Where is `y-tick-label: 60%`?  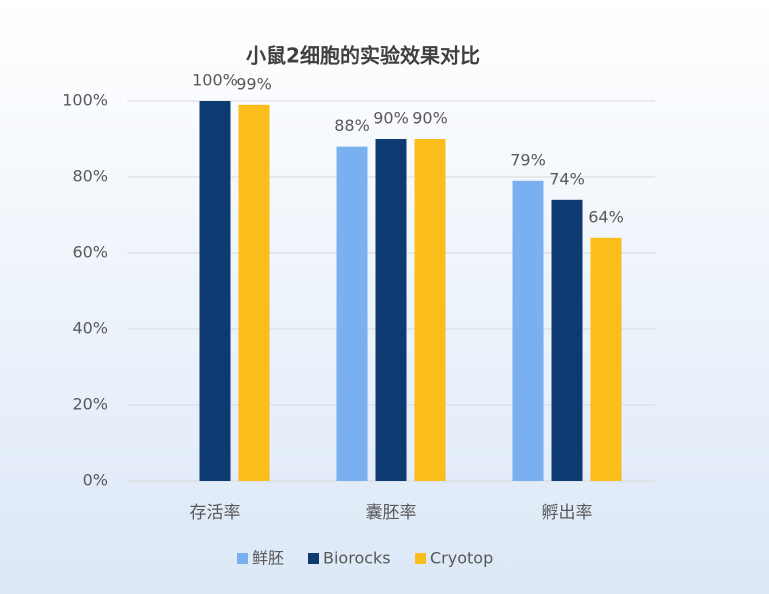
y-tick-label: 60% is located at coordinates (90, 252).